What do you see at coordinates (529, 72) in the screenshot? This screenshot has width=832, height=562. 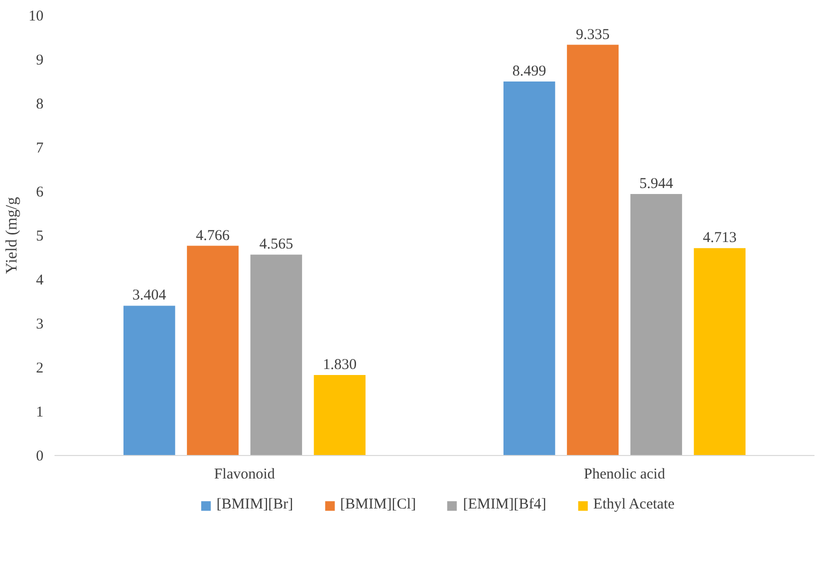 I see `data-label: 8.499` at bounding box center [529, 72].